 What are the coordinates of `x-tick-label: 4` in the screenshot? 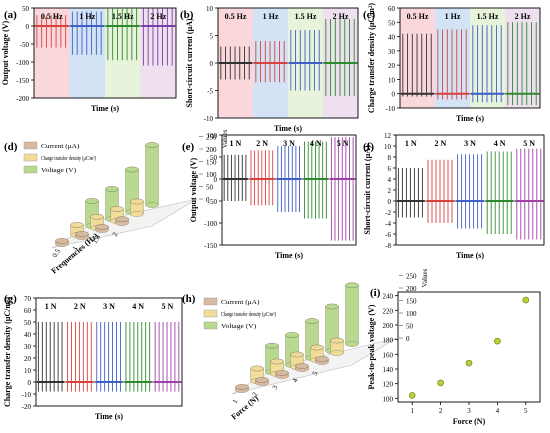 It's located at (498, 411).